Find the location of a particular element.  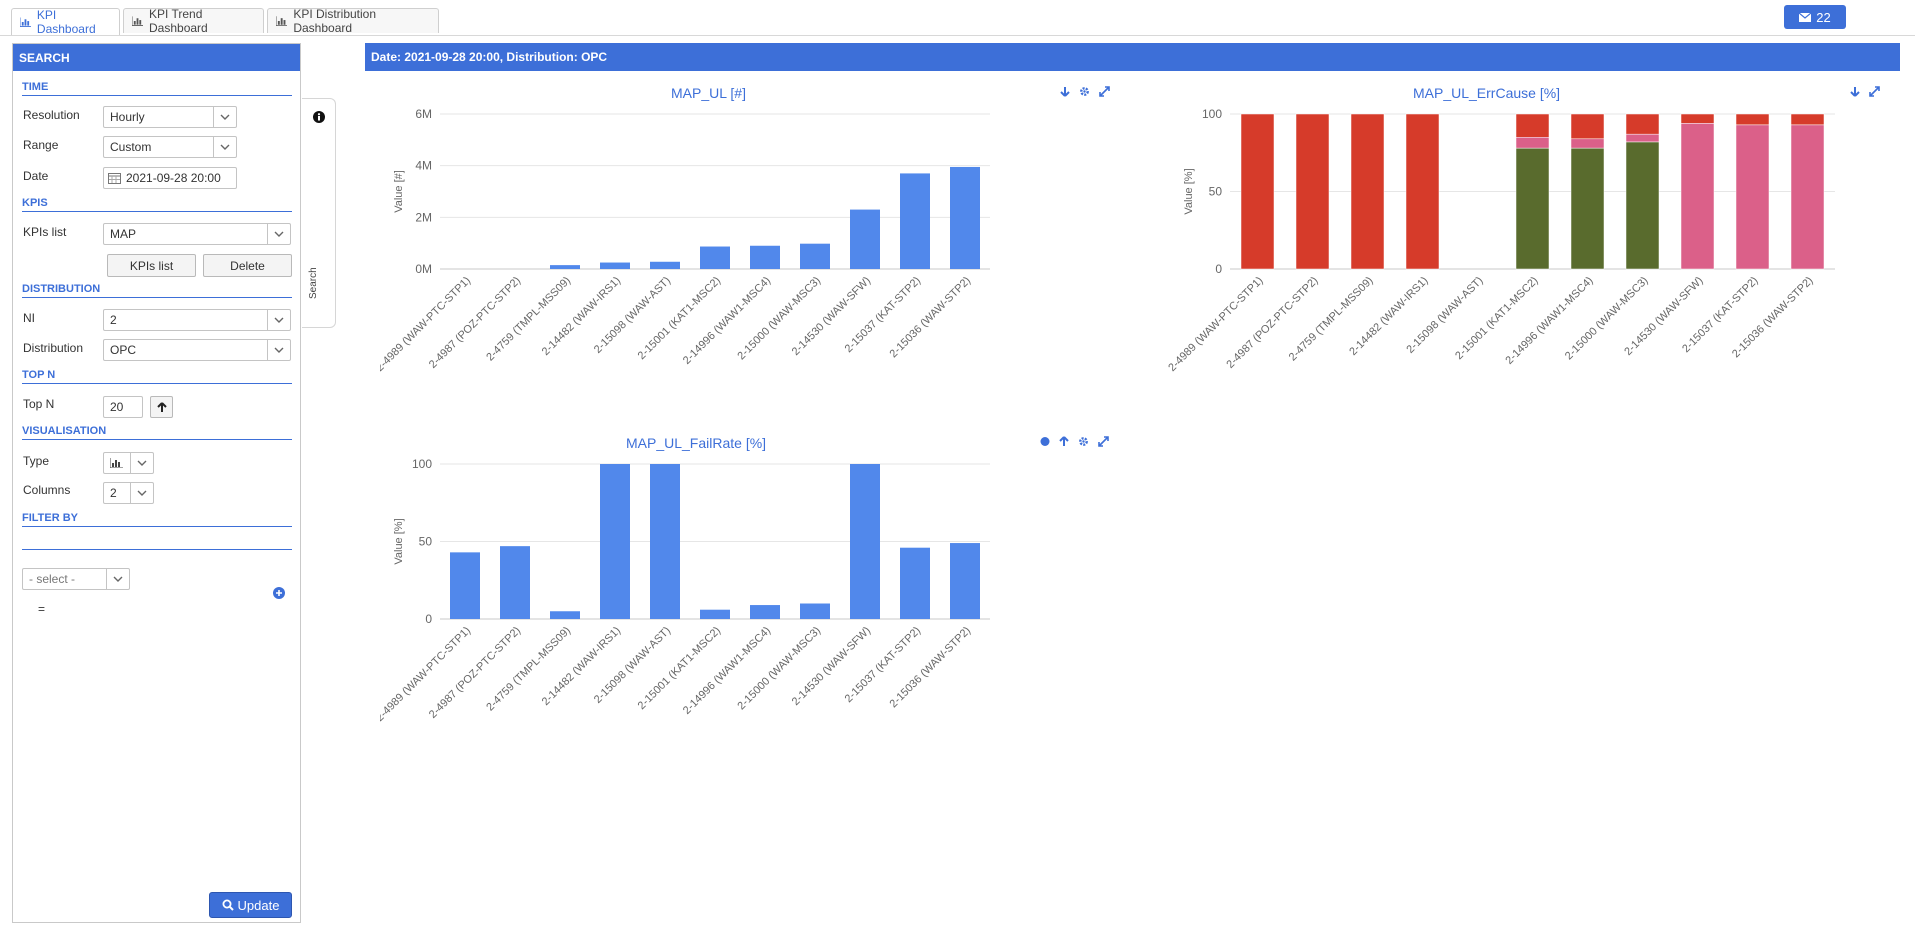

tab-kpi-trend-dashboard: KPI Trend Dashboard is located at coordinates (193, 21).